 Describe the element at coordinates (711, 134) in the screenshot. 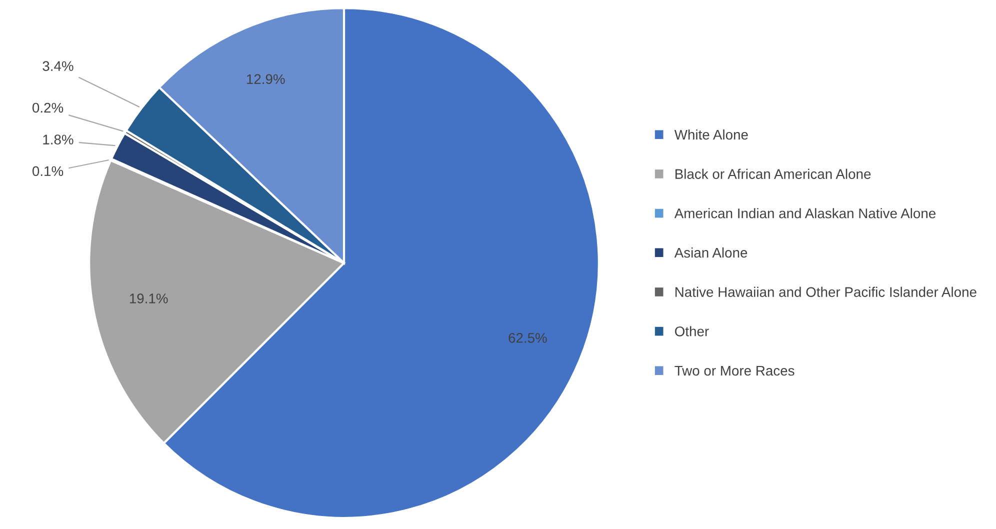

I see `legend-label: White Alone` at that location.